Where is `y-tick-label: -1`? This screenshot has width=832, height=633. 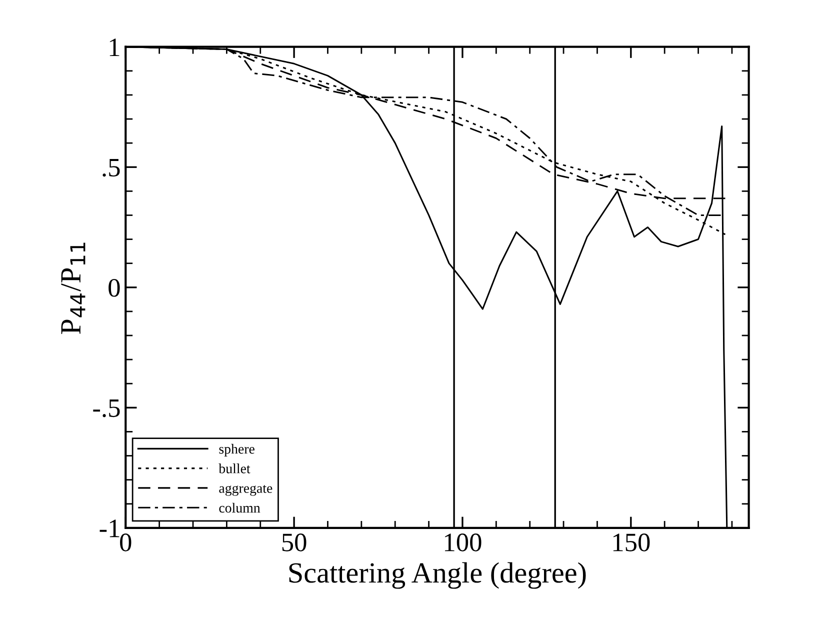 y-tick-label: -1 is located at coordinates (110, 529).